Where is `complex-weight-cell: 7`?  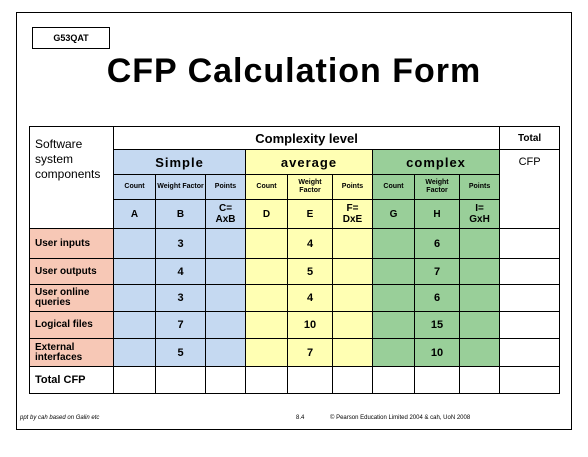
complex-weight-cell: 7 is located at coordinates (437, 271).